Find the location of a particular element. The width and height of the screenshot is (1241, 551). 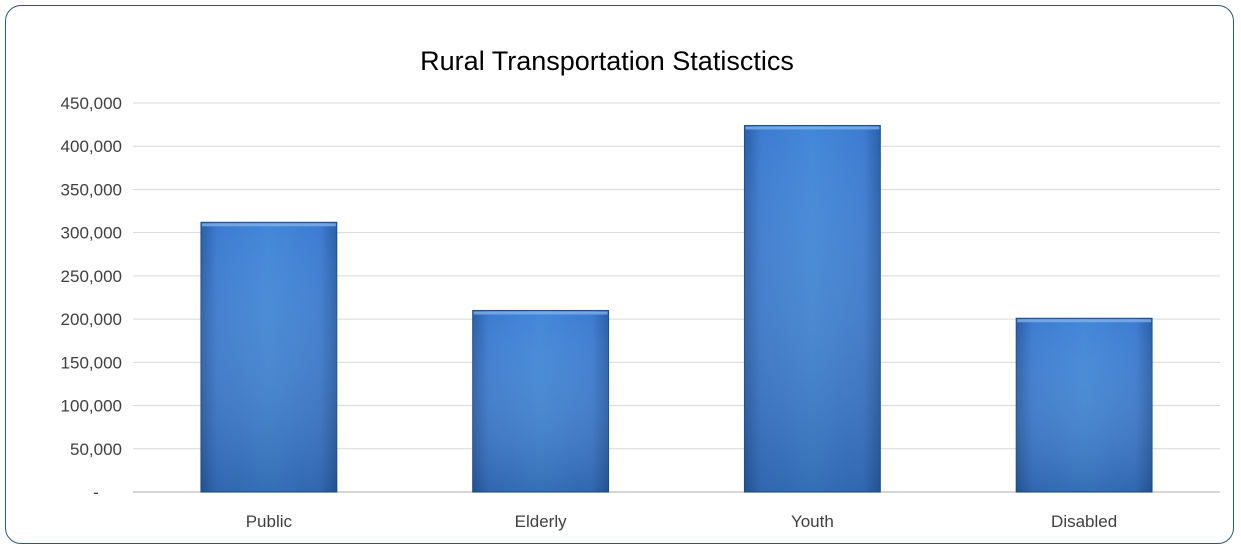

y-tick-label: 100,000 is located at coordinates (91, 406).